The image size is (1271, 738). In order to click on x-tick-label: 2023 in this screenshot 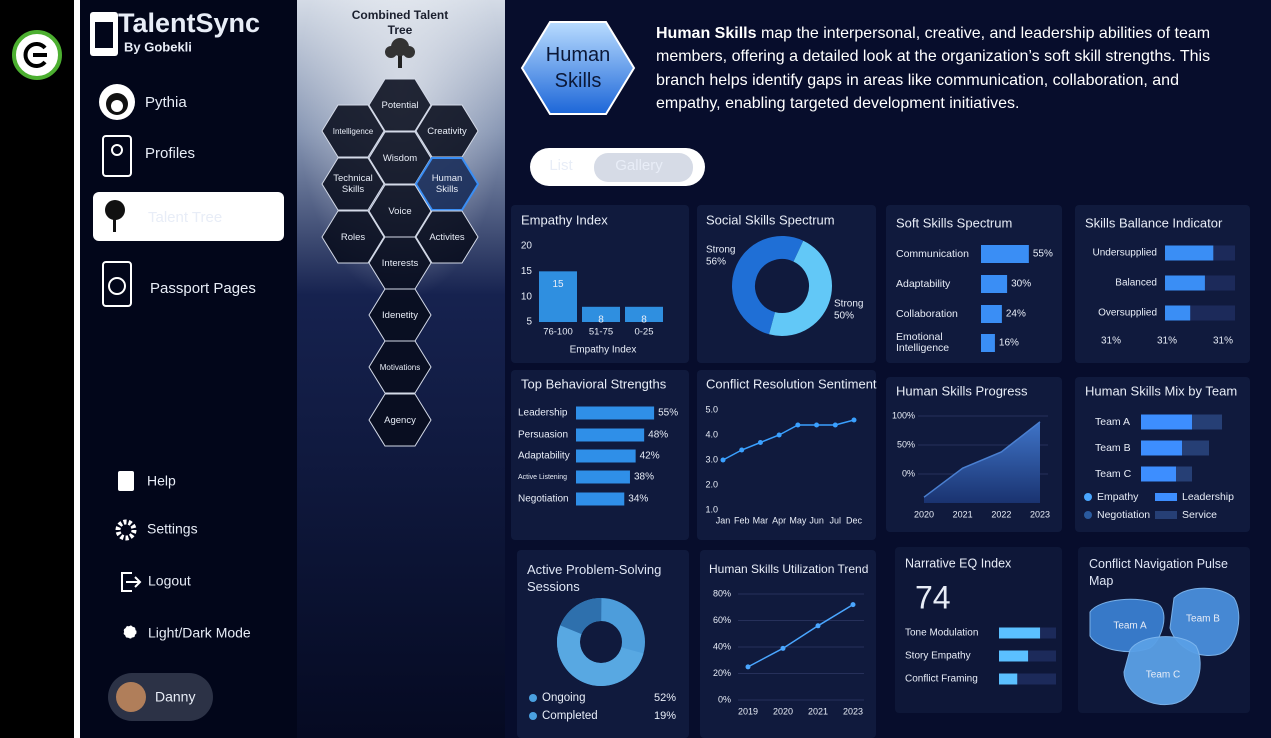, I will do `click(853, 711)`.